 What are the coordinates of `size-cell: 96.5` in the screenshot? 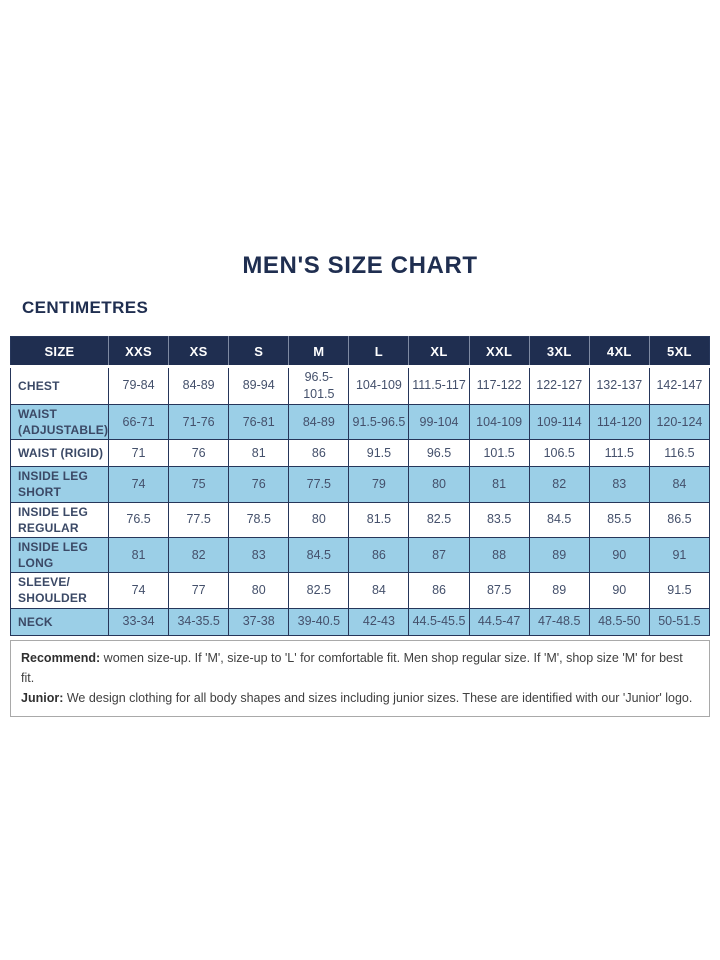 It's located at (439, 453).